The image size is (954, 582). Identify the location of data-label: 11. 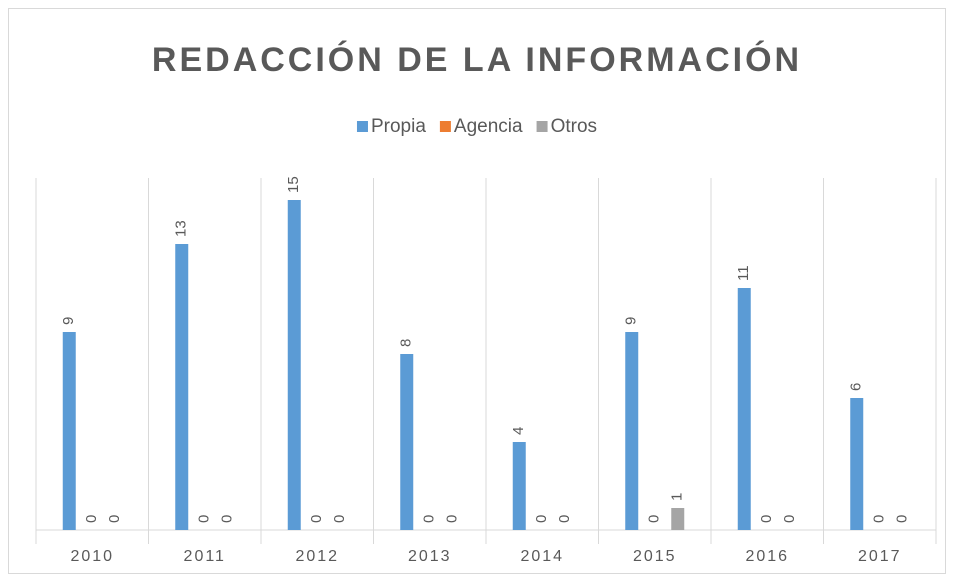
(743, 273).